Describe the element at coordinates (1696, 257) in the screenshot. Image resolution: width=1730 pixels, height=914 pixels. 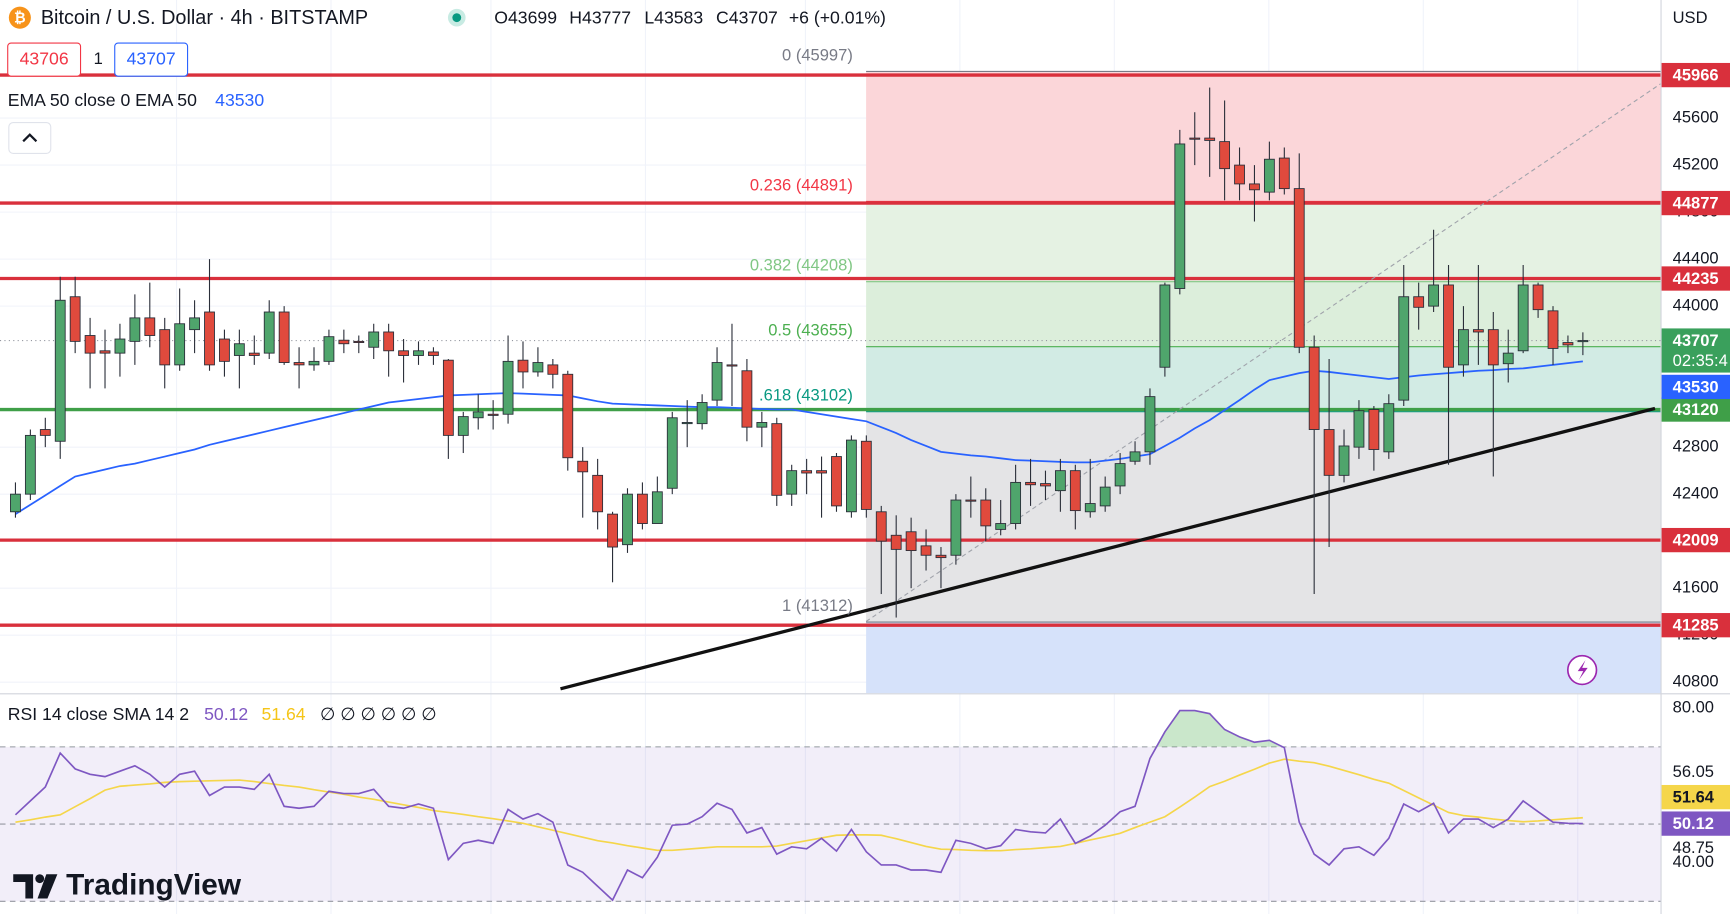
I see `y-tick-label: 44400` at that location.